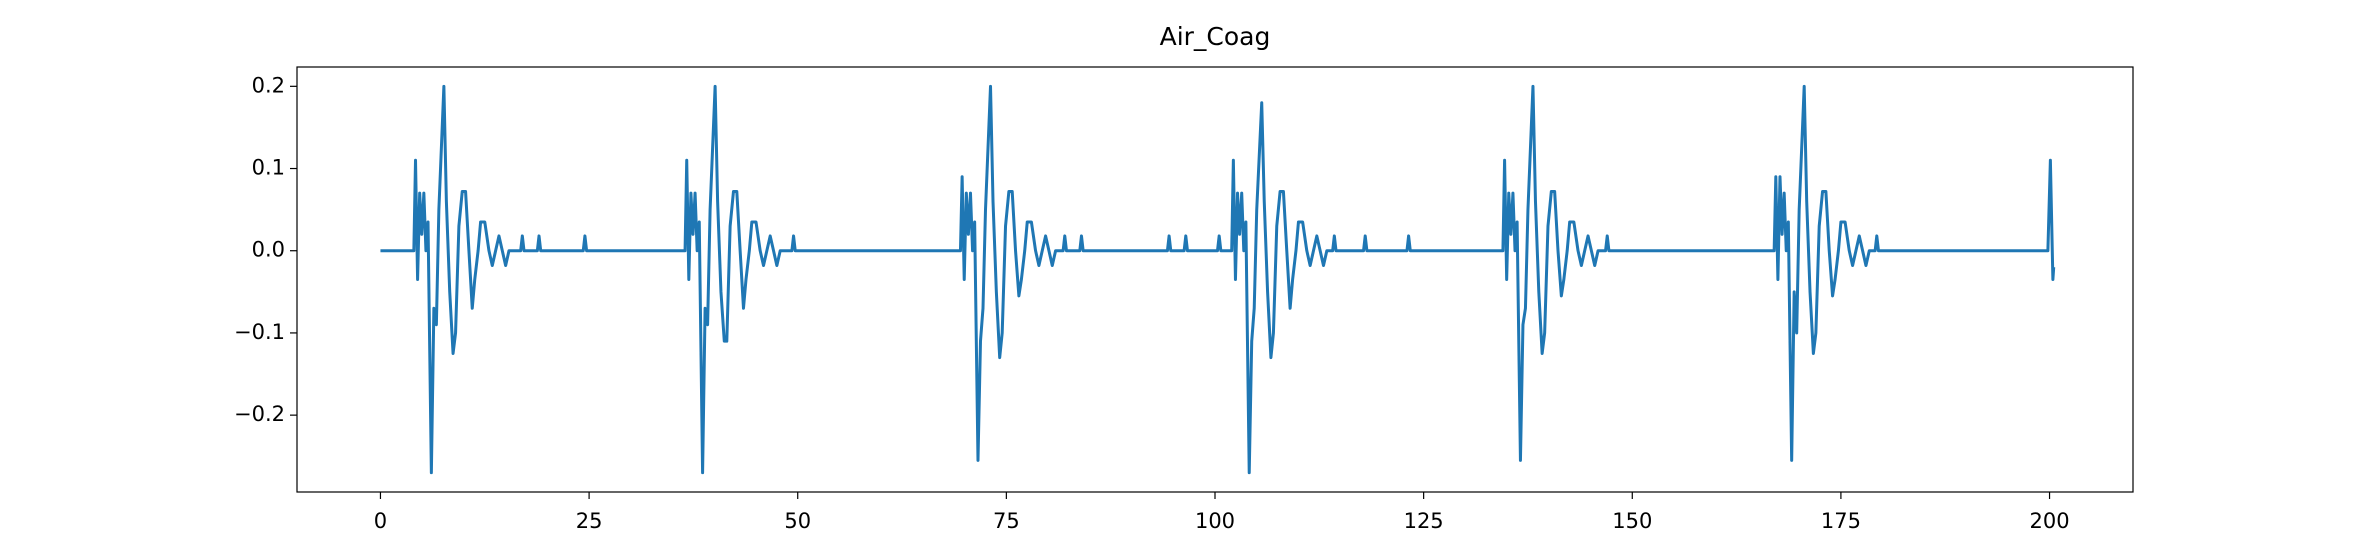  I want to click on x-tick-label: 100, so click(1215, 521).